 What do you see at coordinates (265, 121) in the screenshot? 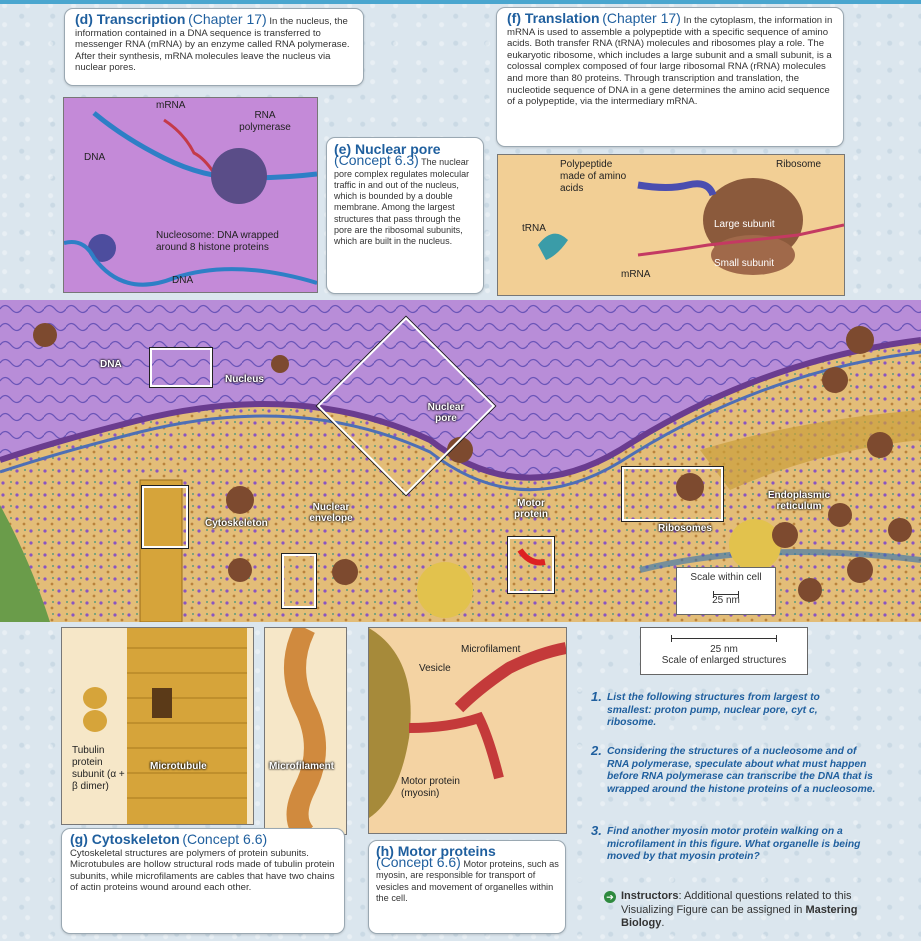
I see `transcription-label-rna-polymerase: RNA polymerase` at bounding box center [265, 121].